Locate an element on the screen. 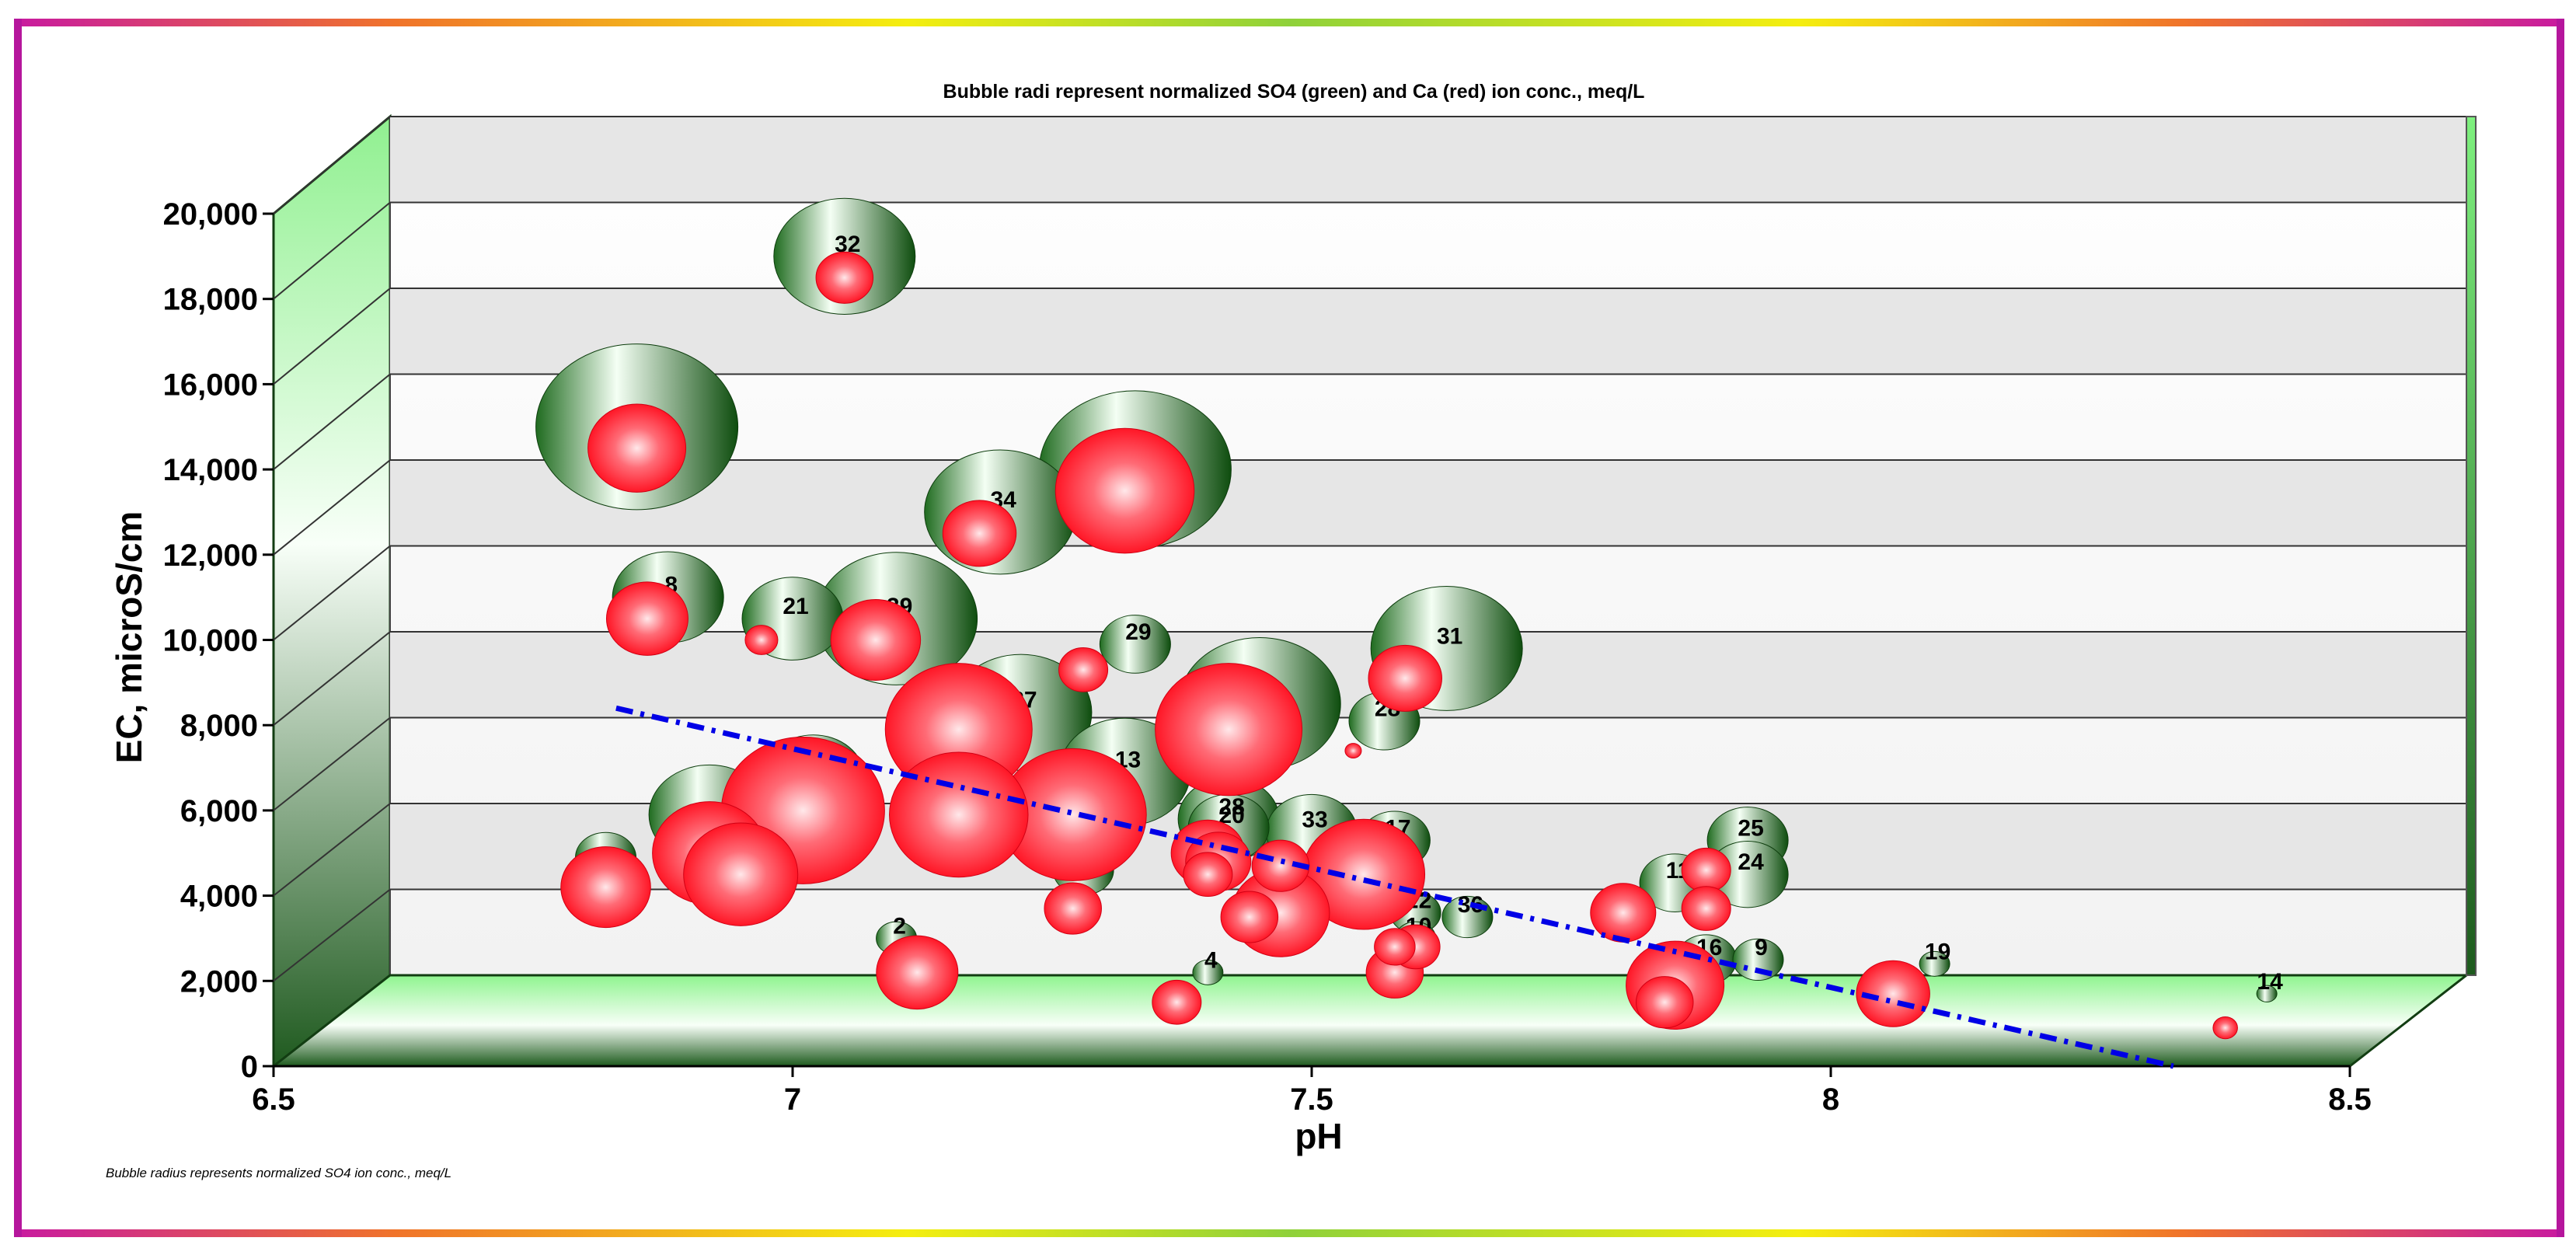 This screenshot has width=2576, height=1255. y-tick-label: 6,000 is located at coordinates (219, 811).